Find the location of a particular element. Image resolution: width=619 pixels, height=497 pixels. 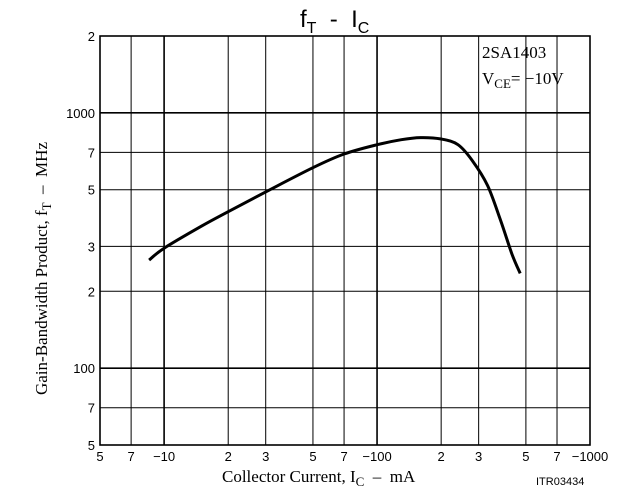

x-axis-label: Collector Current, IC – mA is located at coordinates (319, 478).